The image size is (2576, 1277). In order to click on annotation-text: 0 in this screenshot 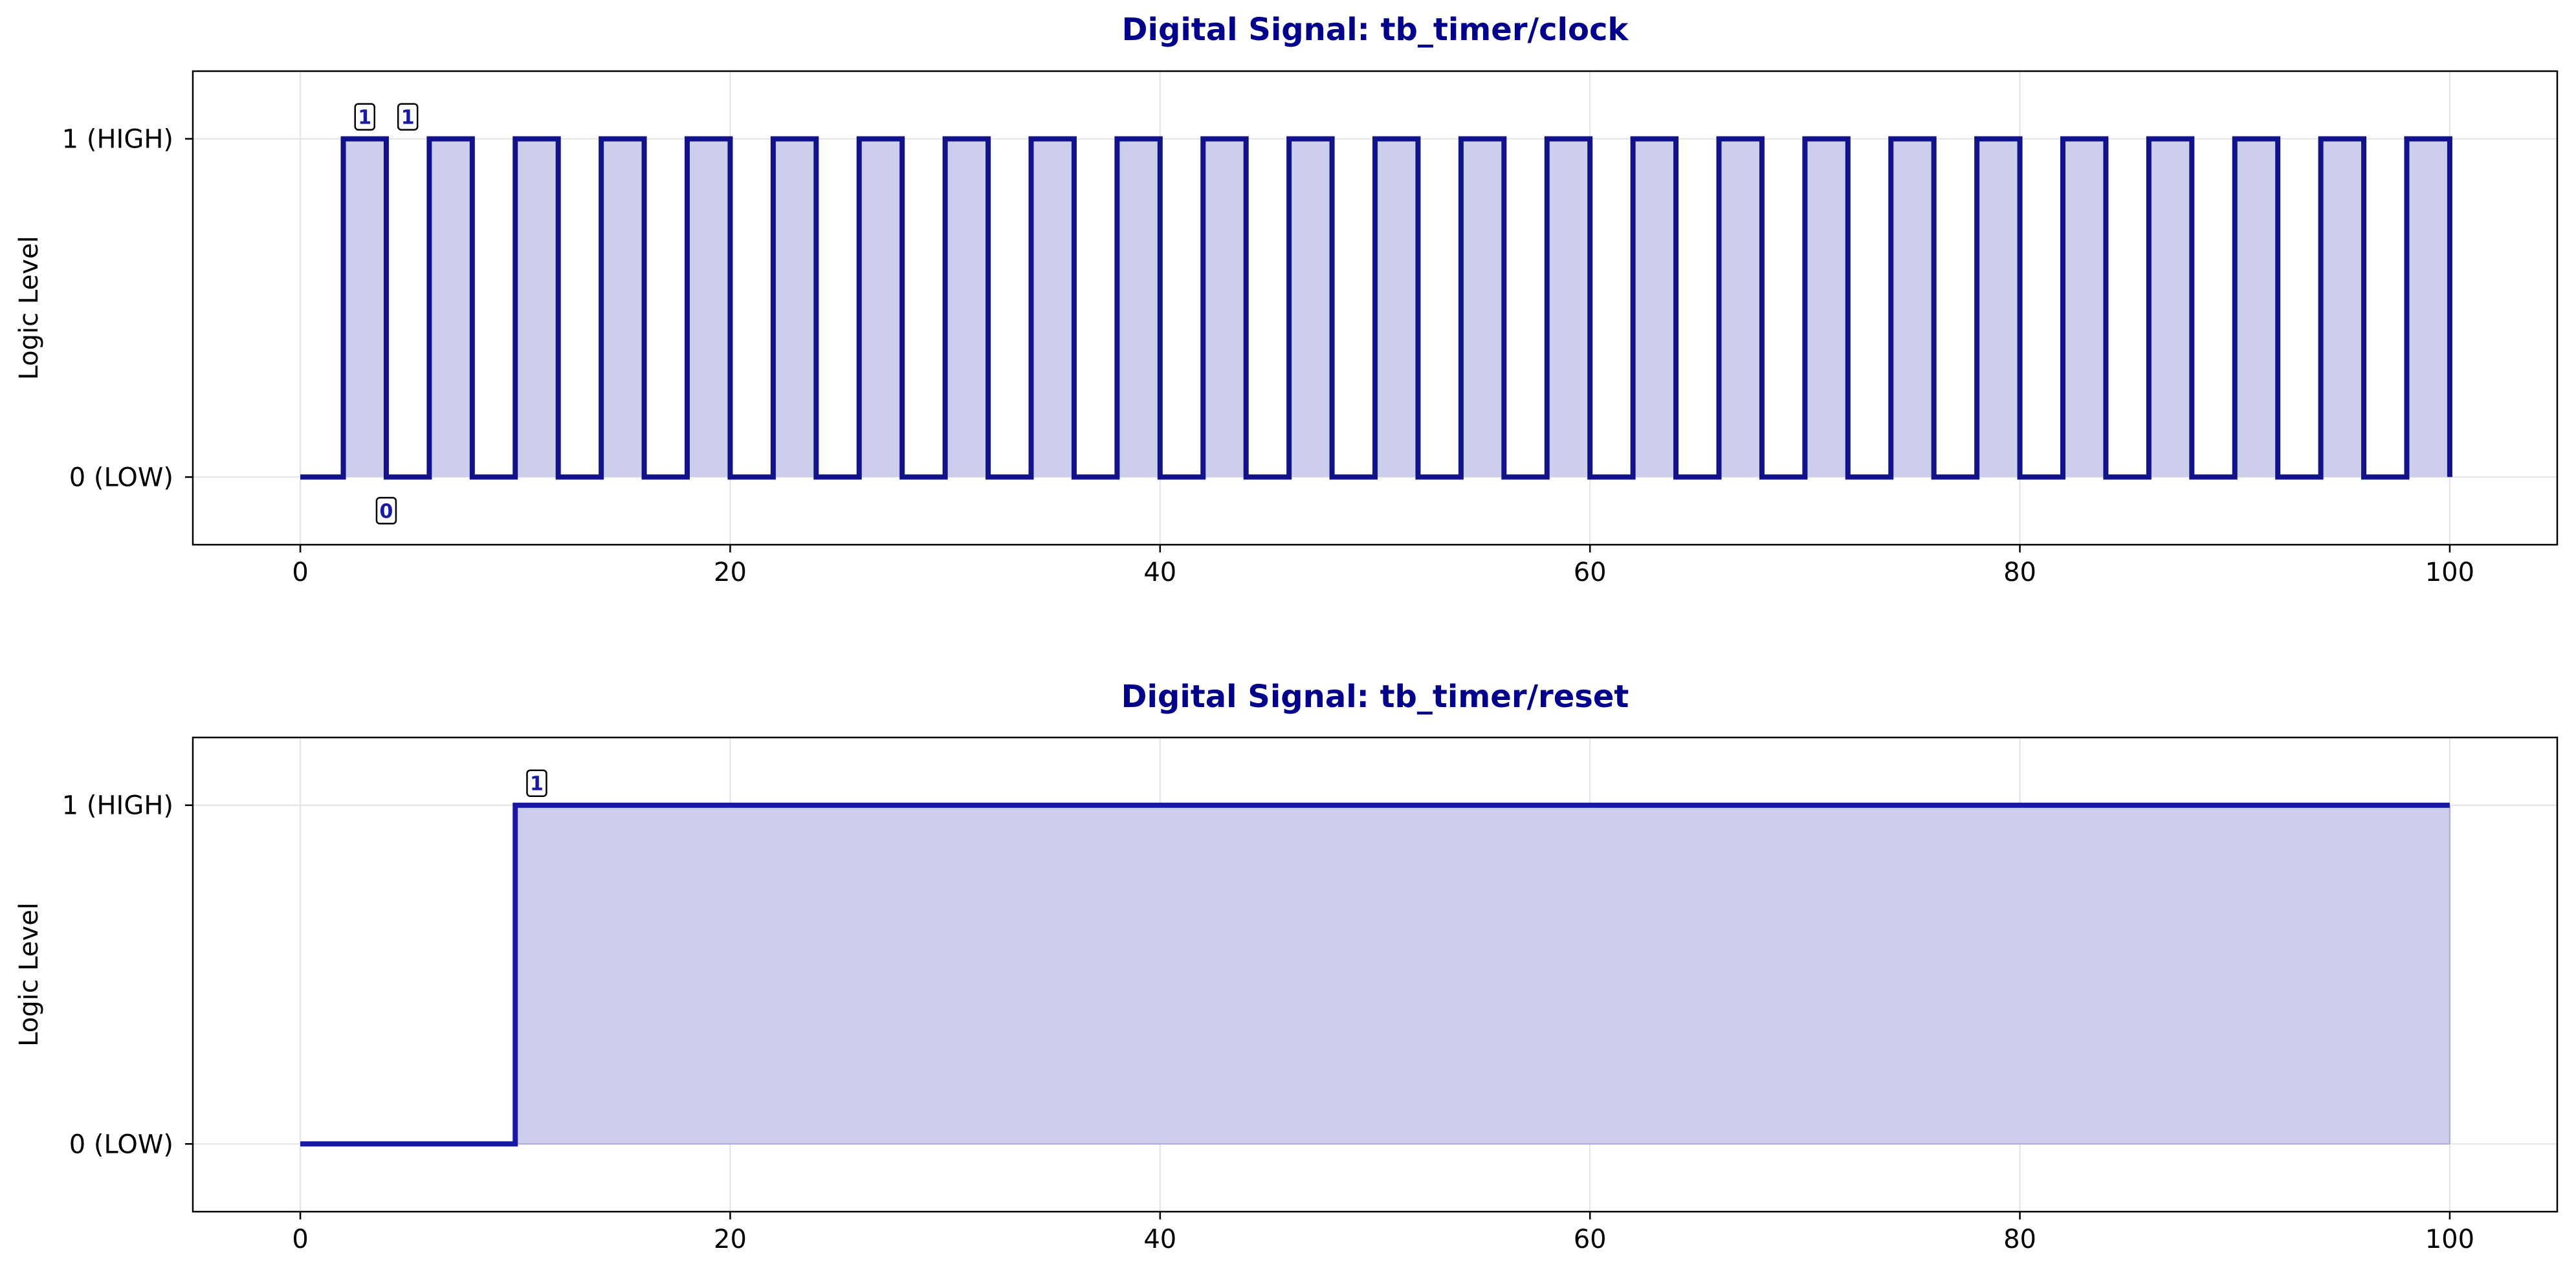, I will do `click(387, 511)`.